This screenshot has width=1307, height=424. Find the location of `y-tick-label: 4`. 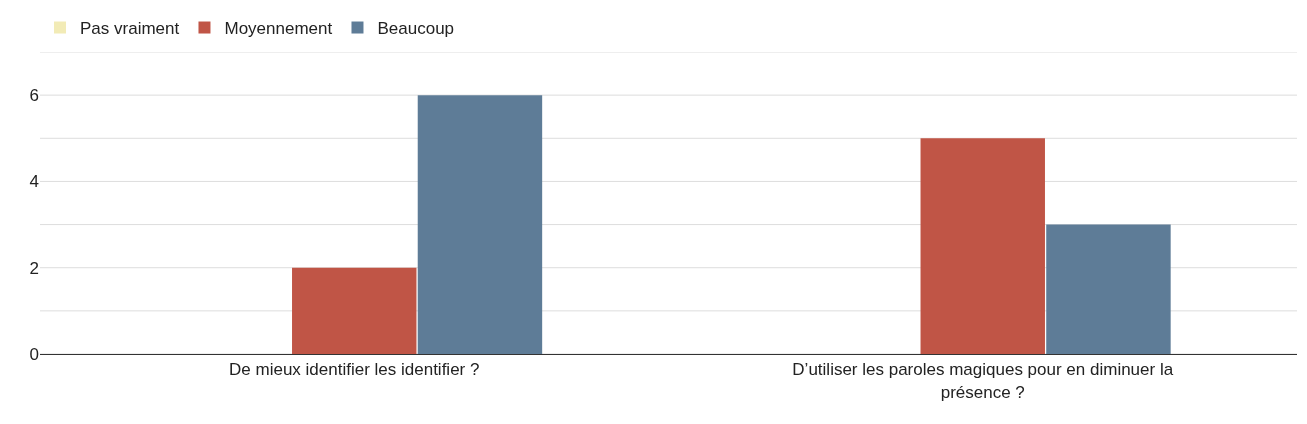

y-tick-label: 4 is located at coordinates (34, 182).